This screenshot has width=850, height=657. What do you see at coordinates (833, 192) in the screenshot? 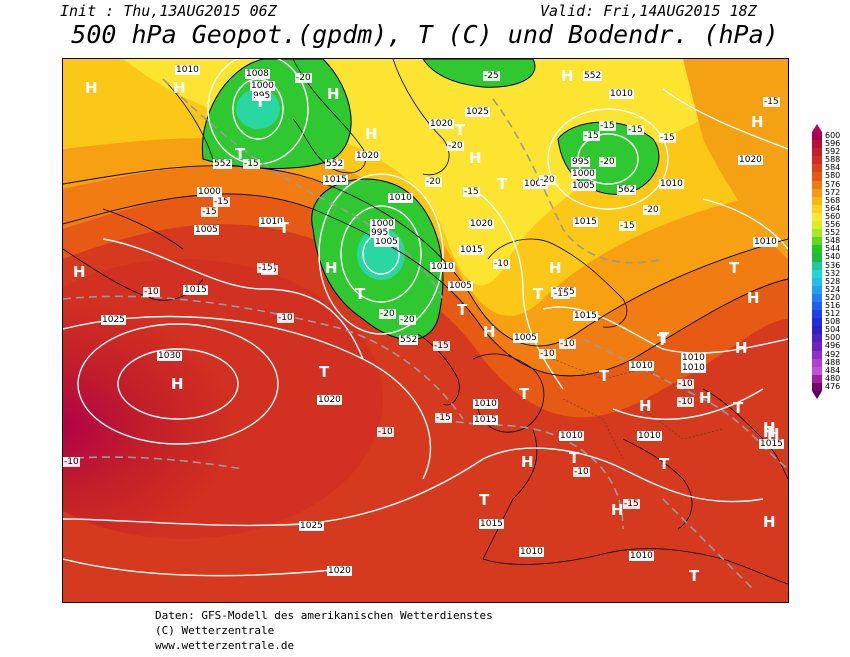
I see `legend-value: 572` at bounding box center [833, 192].